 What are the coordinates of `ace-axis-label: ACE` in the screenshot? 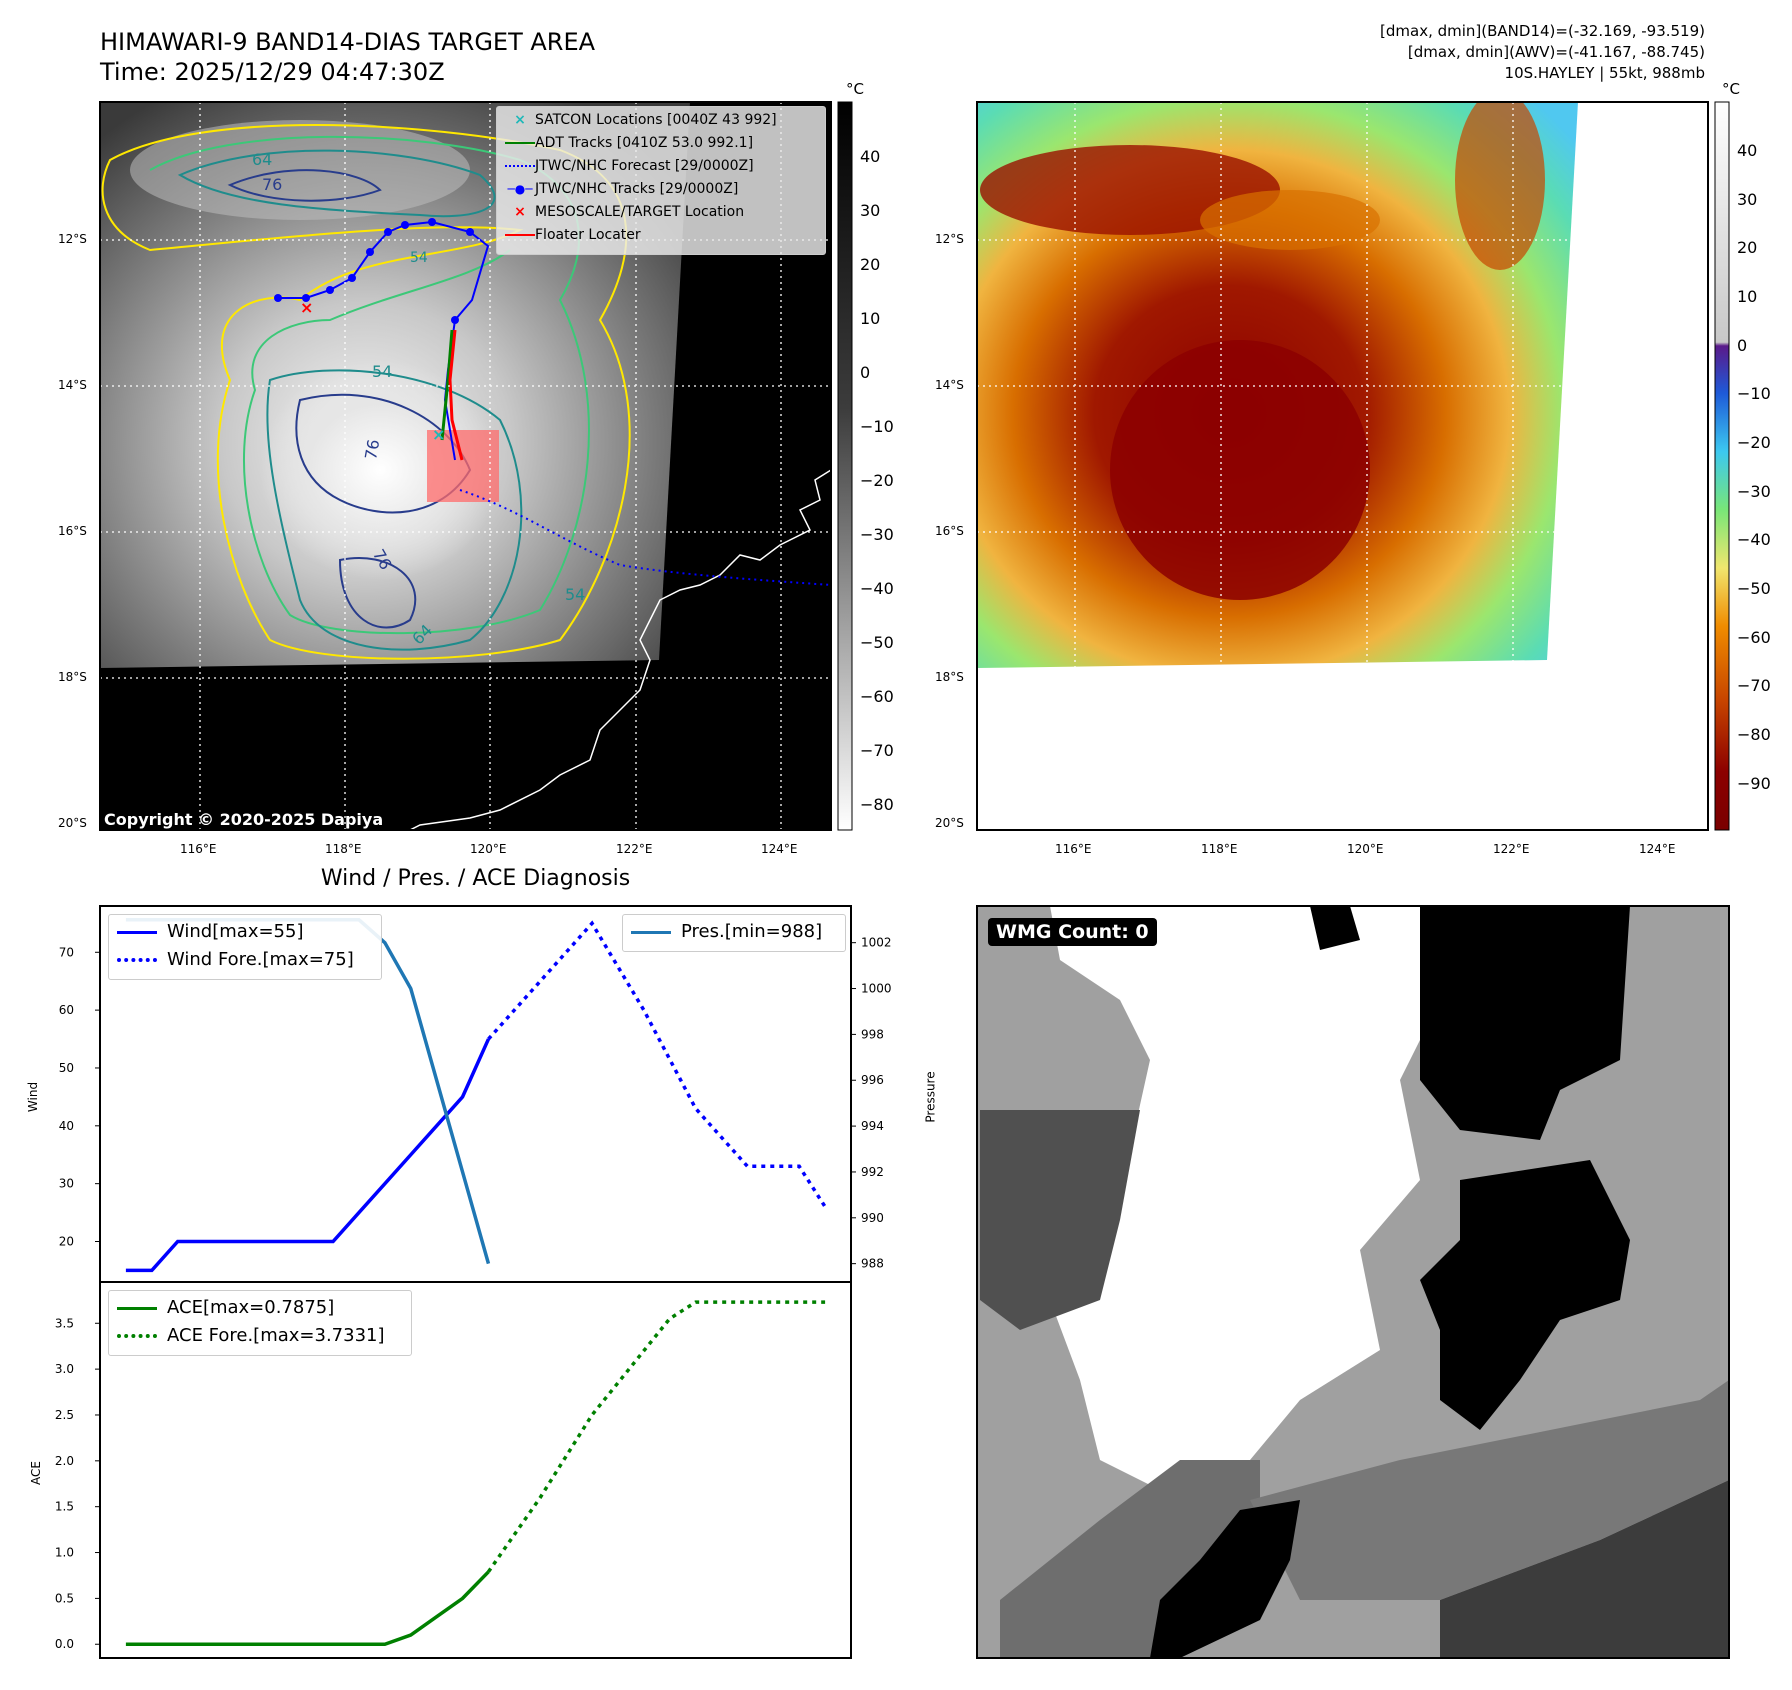 It's located at (35, 1473).